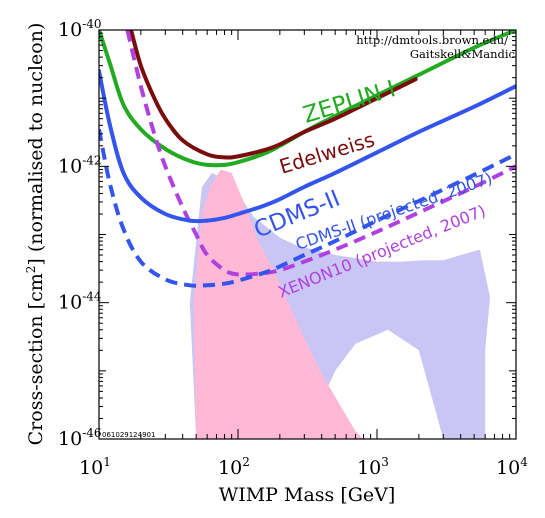 The width and height of the screenshot is (545, 518). Describe the element at coordinates (349, 102) in the screenshot. I see `series-label-0: ZEPLIN I` at that location.